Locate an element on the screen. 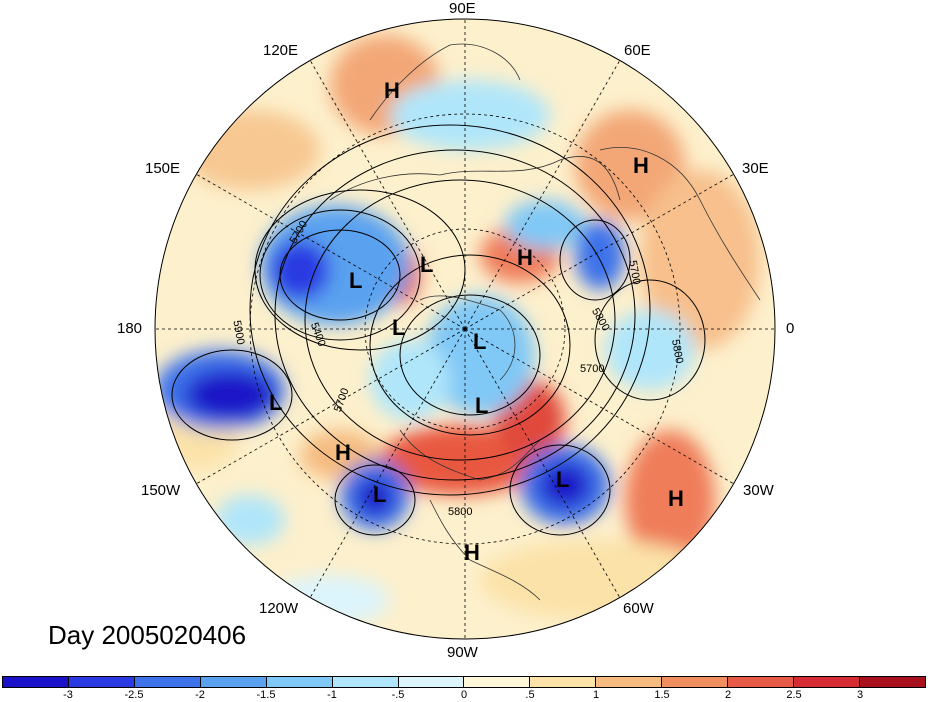 This screenshot has width=928, height=702. colorbar-tick-label: -.5 is located at coordinates (398, 695).